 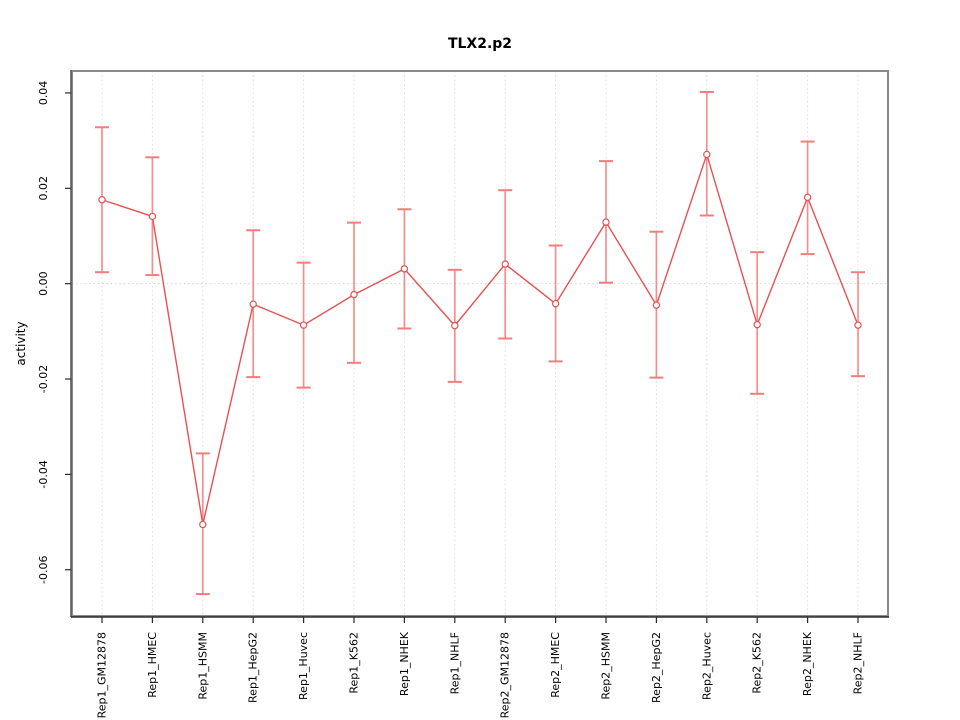 I want to click on y-tick-label: 0.02, so click(x=43, y=188).